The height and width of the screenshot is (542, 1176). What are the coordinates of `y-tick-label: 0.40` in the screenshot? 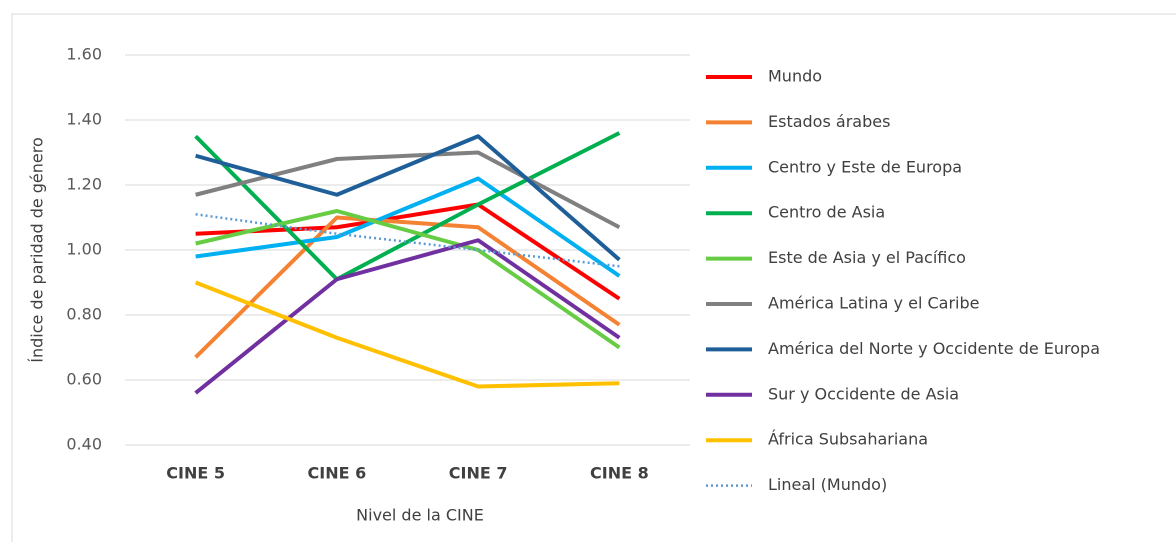 It's located at (84, 444).